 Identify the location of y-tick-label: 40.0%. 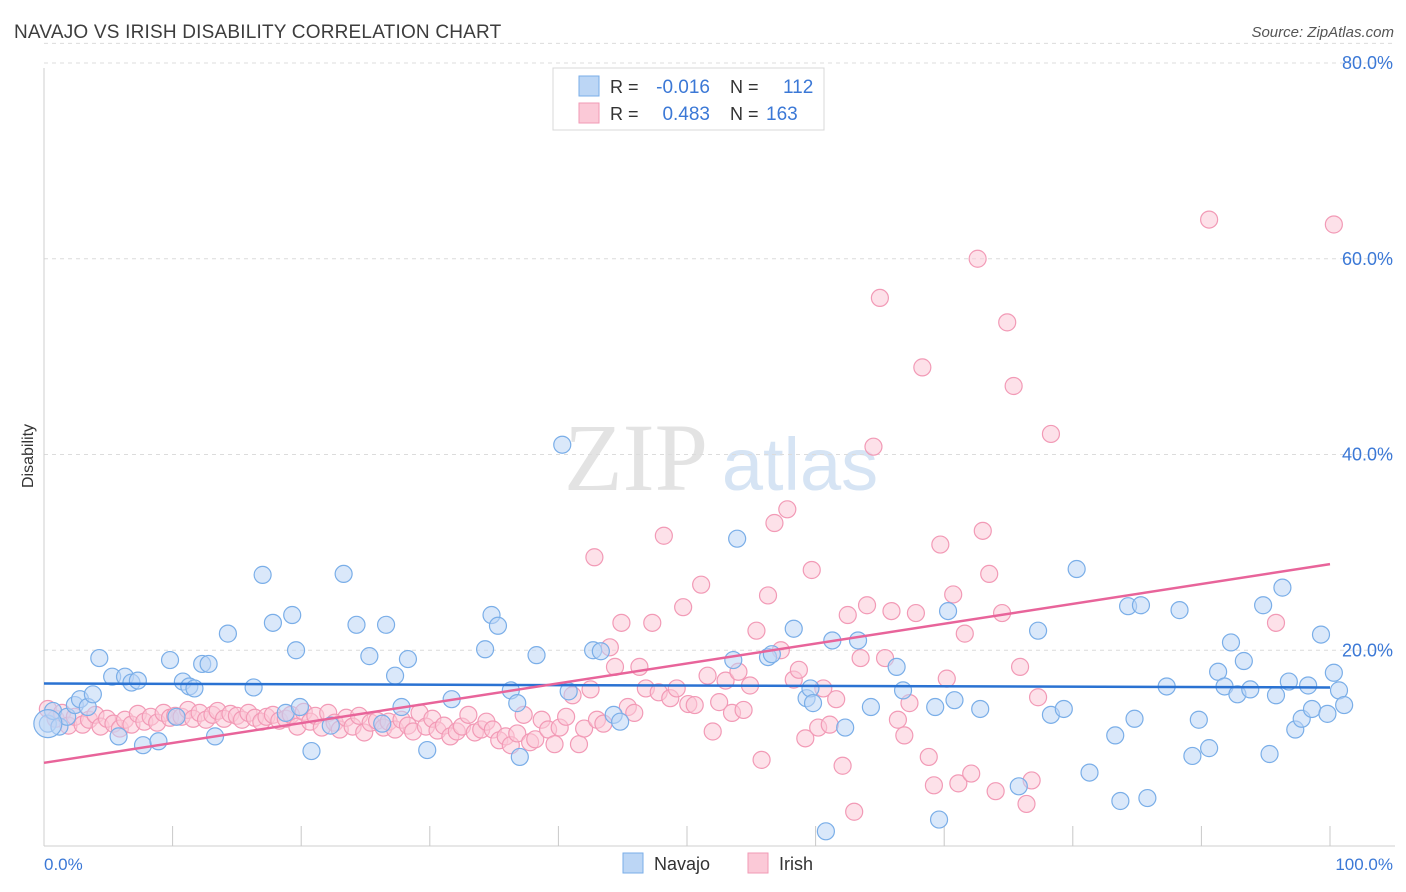
(1367, 455).